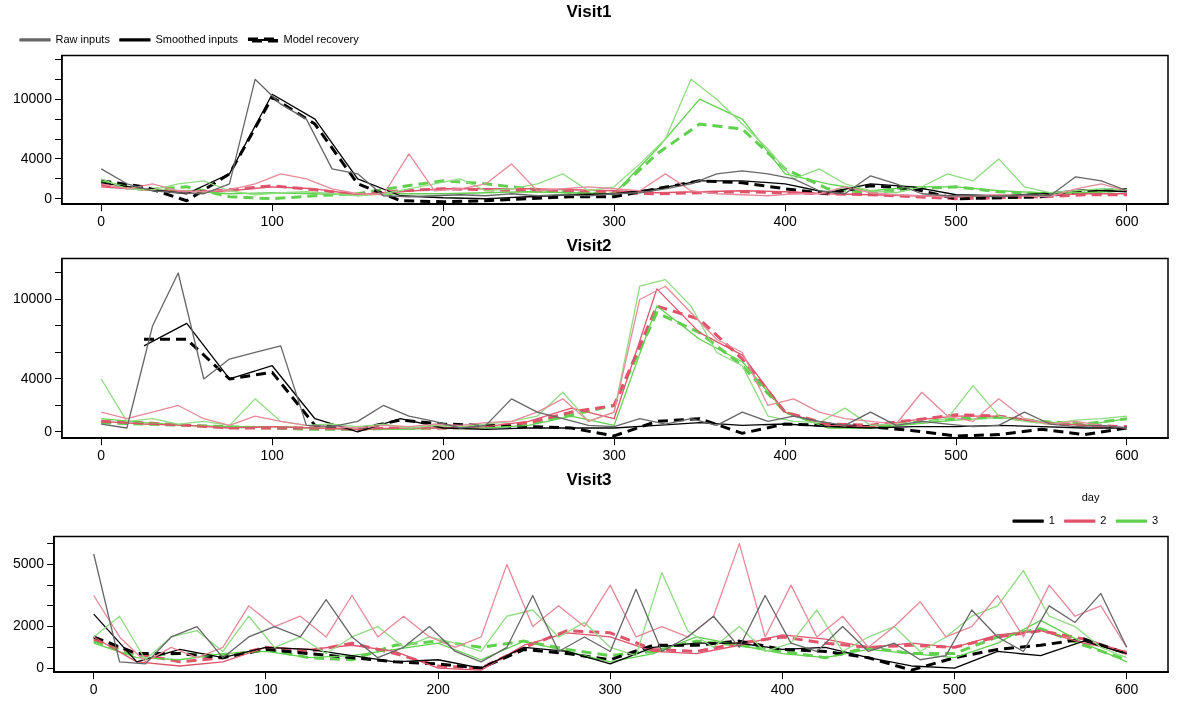 The image size is (1188, 703). I want to click on chart-title: Visit2, so click(589, 245).